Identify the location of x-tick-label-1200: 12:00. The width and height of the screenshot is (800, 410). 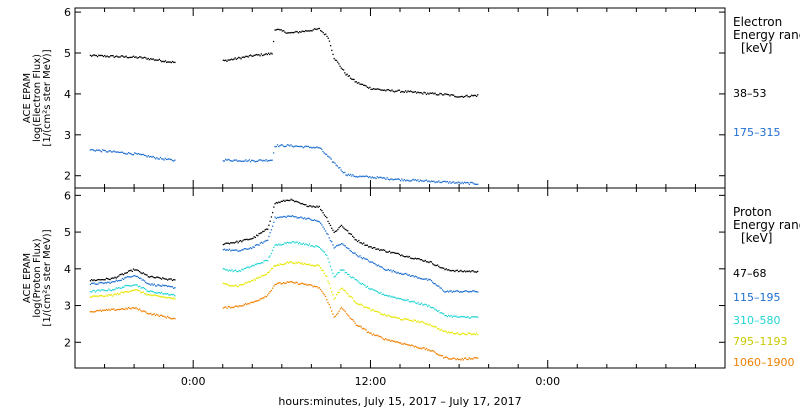
(371, 381).